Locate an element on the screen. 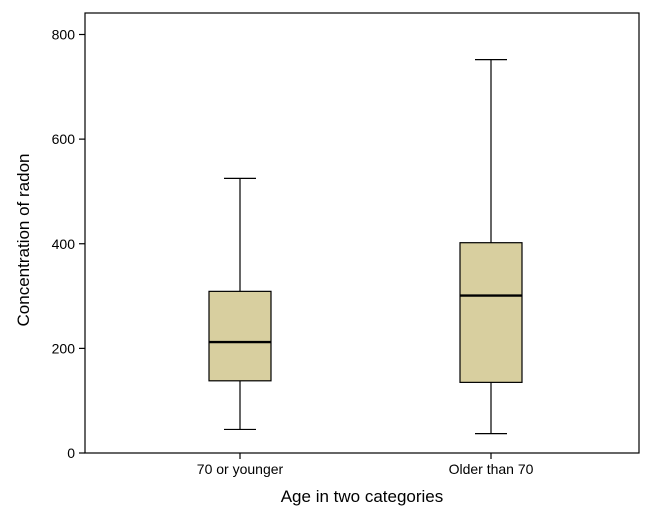  y-tick-label: 800 is located at coordinates (64, 35).